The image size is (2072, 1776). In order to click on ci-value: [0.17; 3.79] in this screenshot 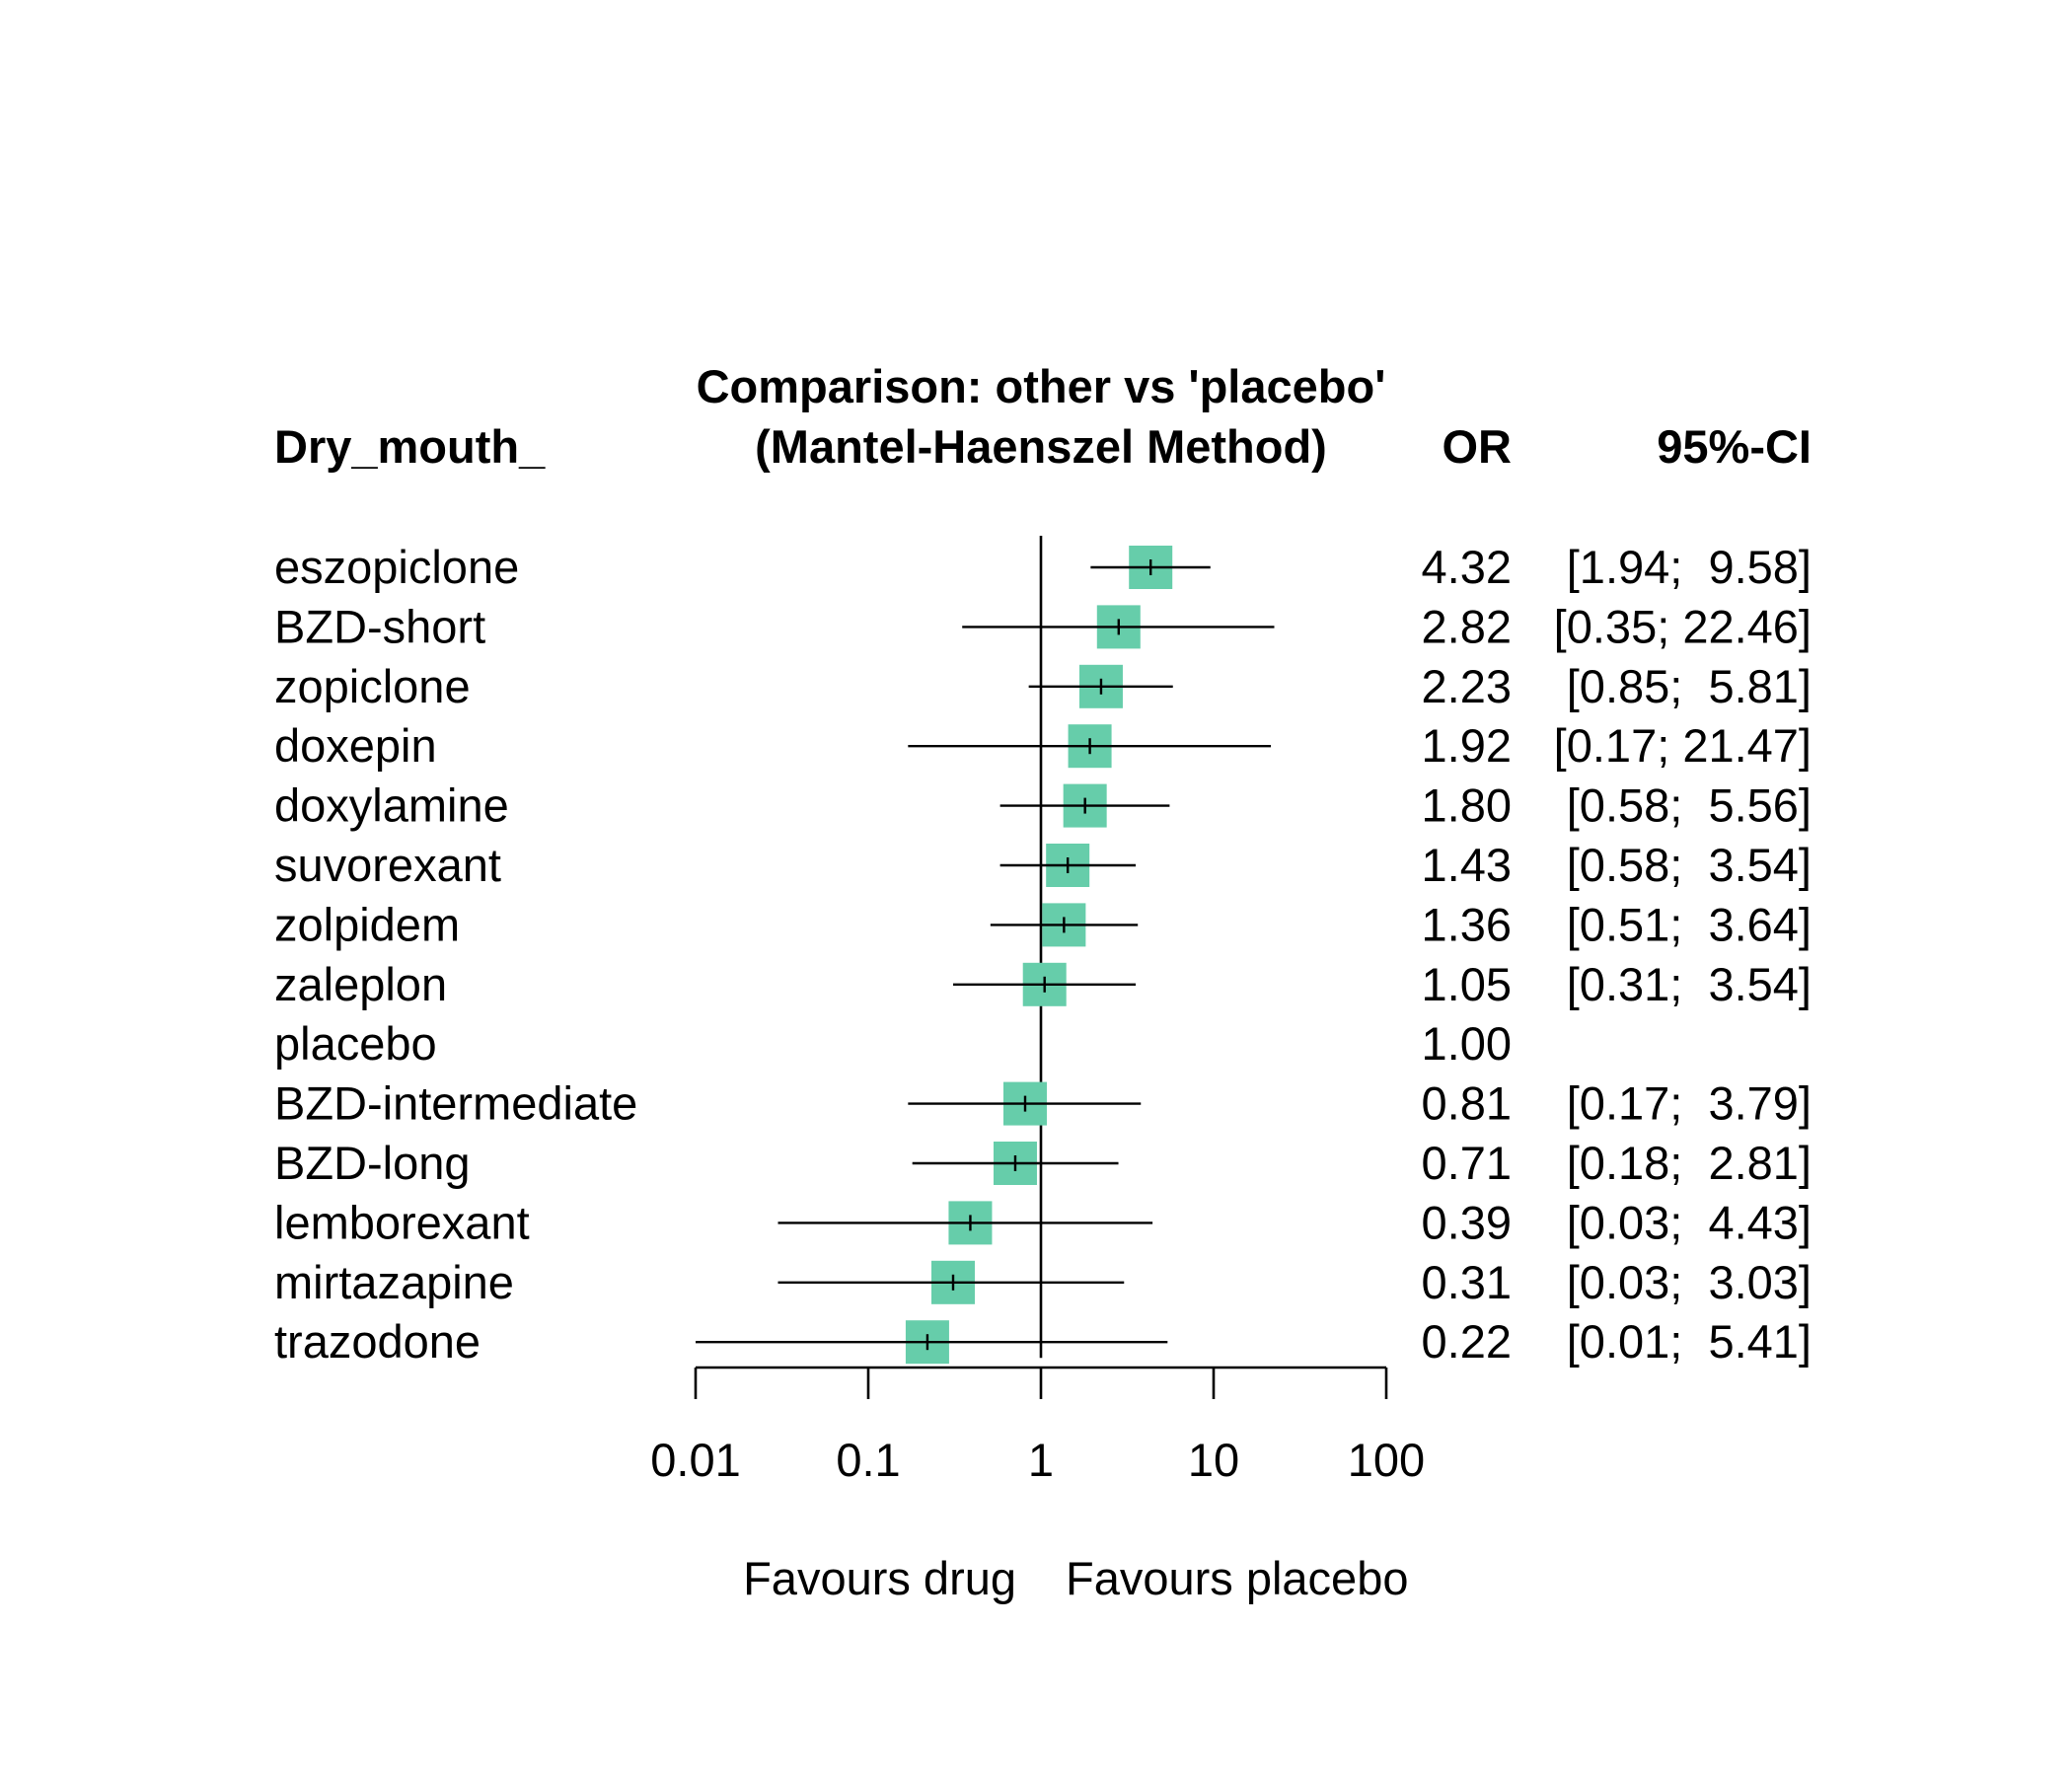, I will do `click(1690, 1104)`.